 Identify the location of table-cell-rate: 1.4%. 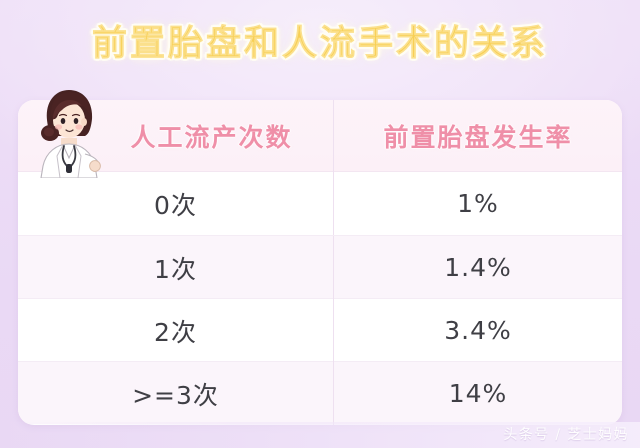
(477, 267).